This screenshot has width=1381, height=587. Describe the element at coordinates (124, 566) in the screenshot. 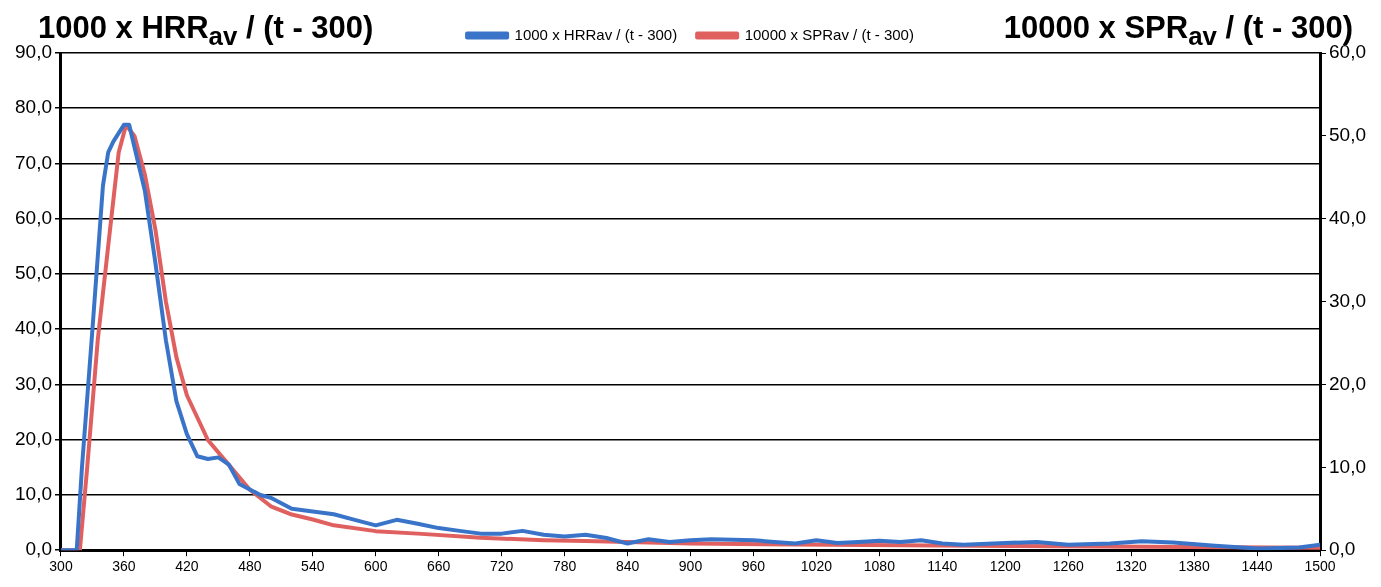

I see `x-tick-label: 360` at that location.